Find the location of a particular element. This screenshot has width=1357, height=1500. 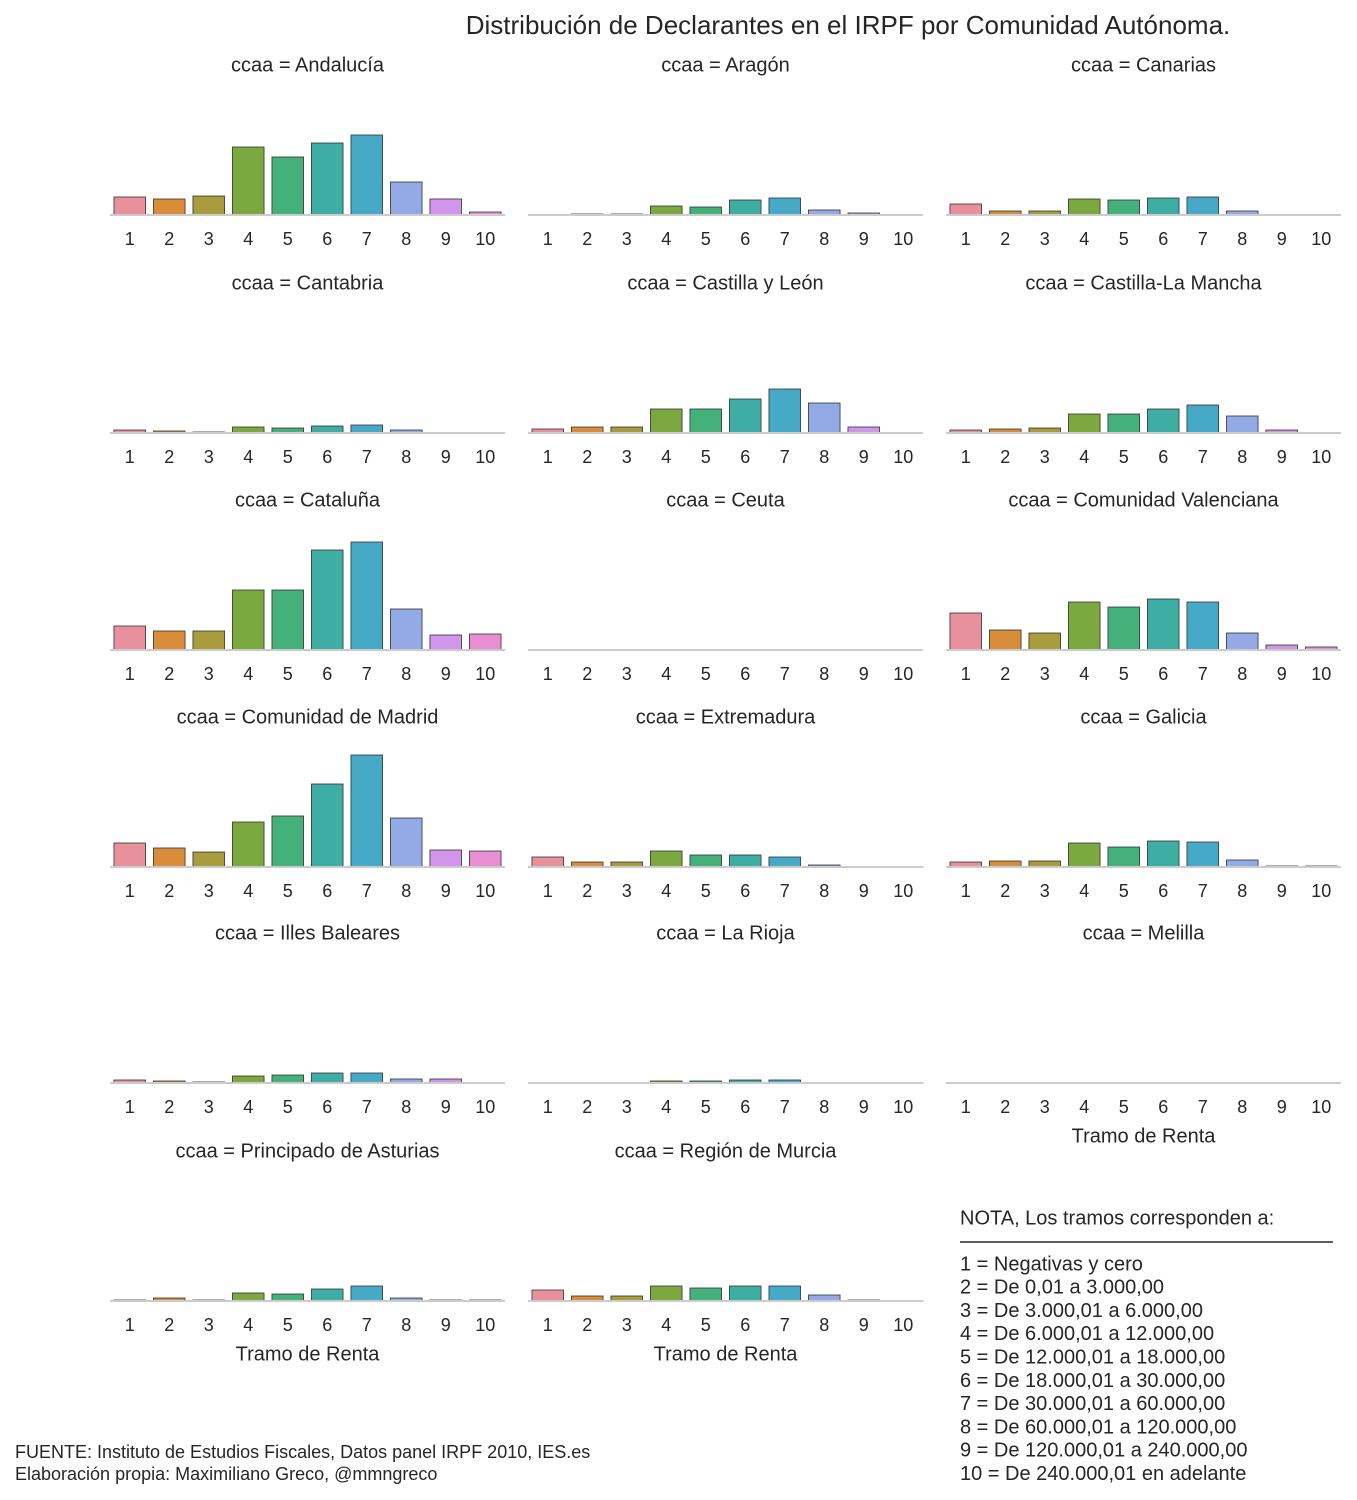

note-heading: NOTA, Los tramos corresponden a: is located at coordinates (1117, 1218).